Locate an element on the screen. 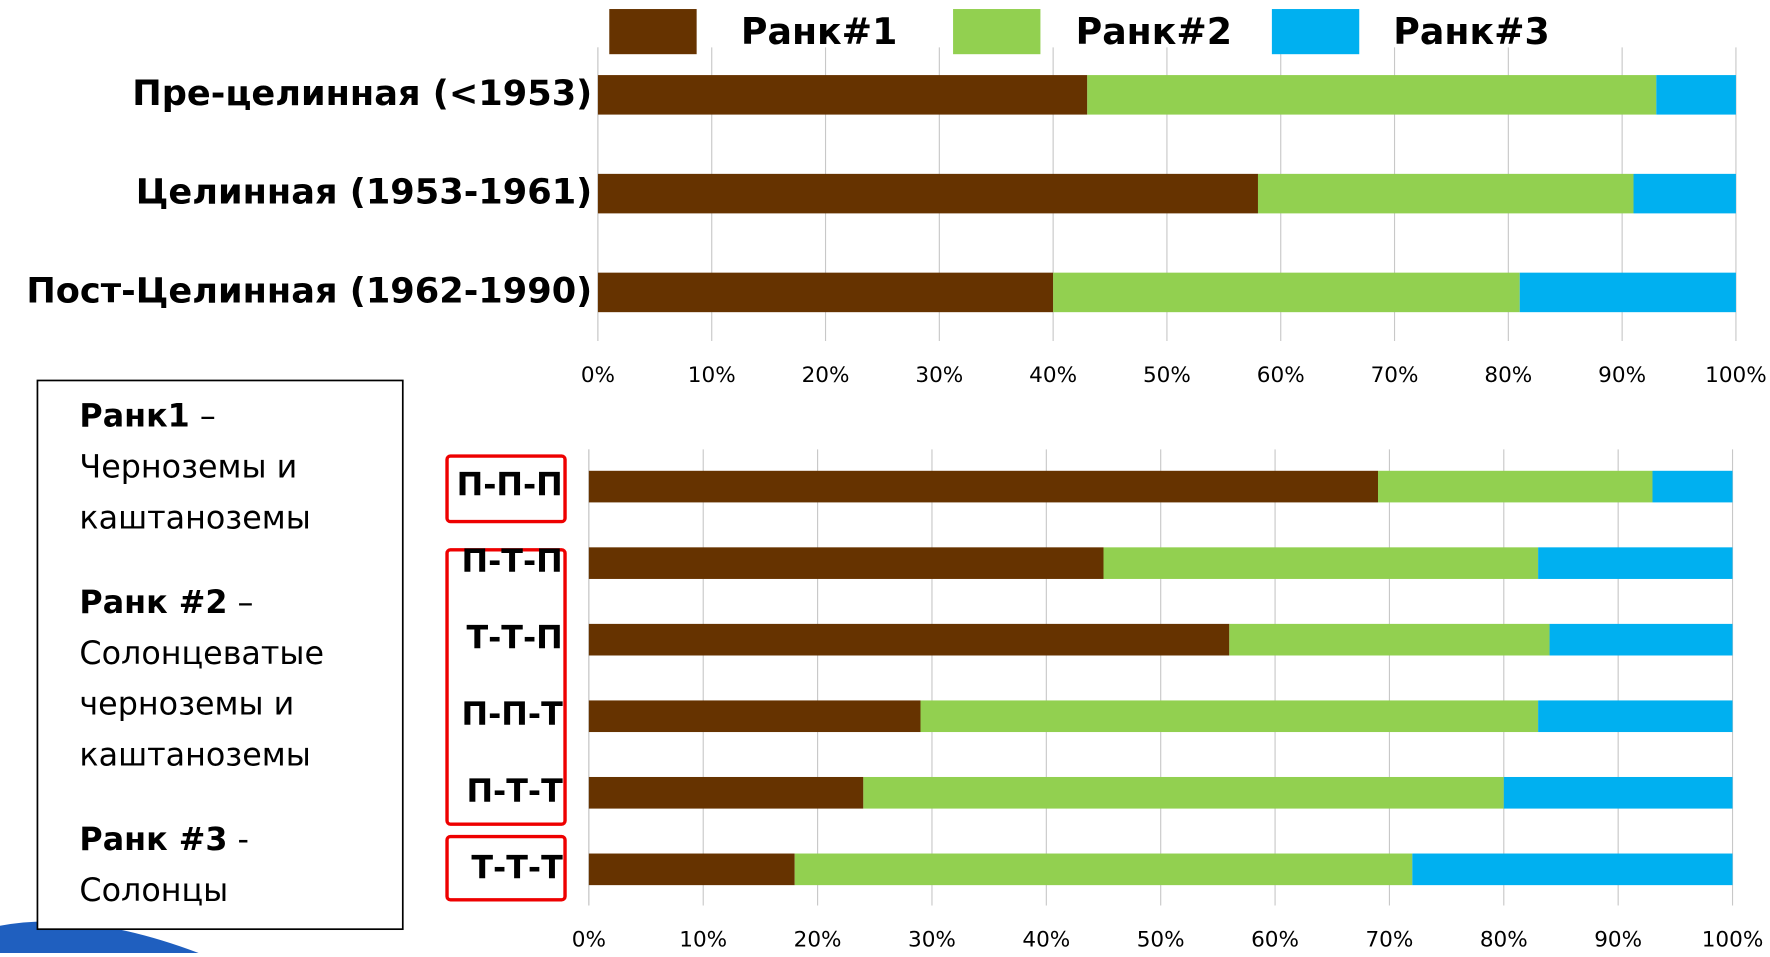  legend-label: Ранк#3 is located at coordinates (1471, 31).